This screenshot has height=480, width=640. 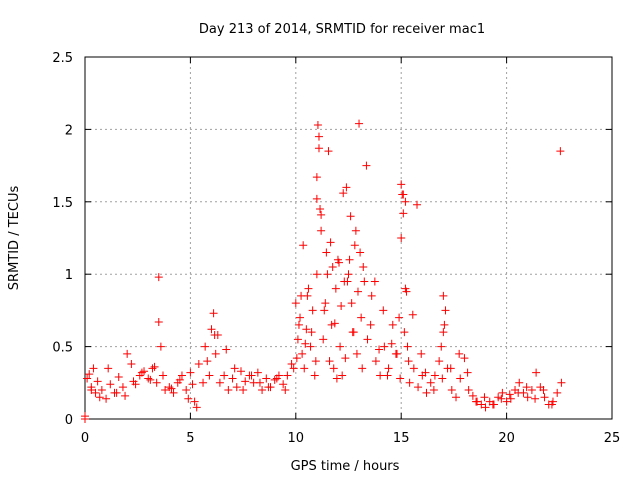 I want to click on x-tick-label: 0, so click(x=85, y=438).